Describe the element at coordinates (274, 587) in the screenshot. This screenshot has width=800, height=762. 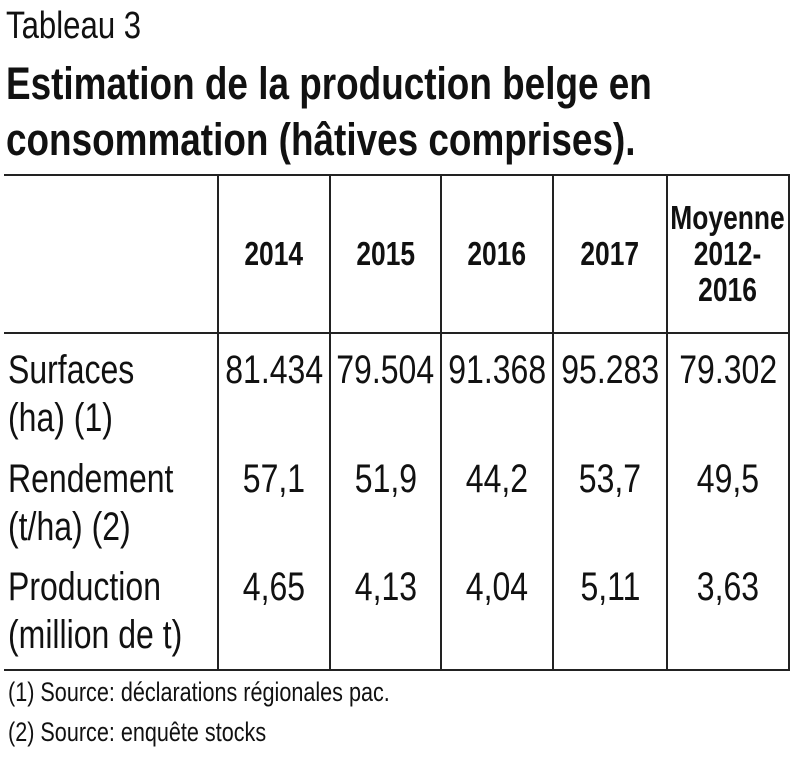
I see `table-cell: 4,65` at that location.